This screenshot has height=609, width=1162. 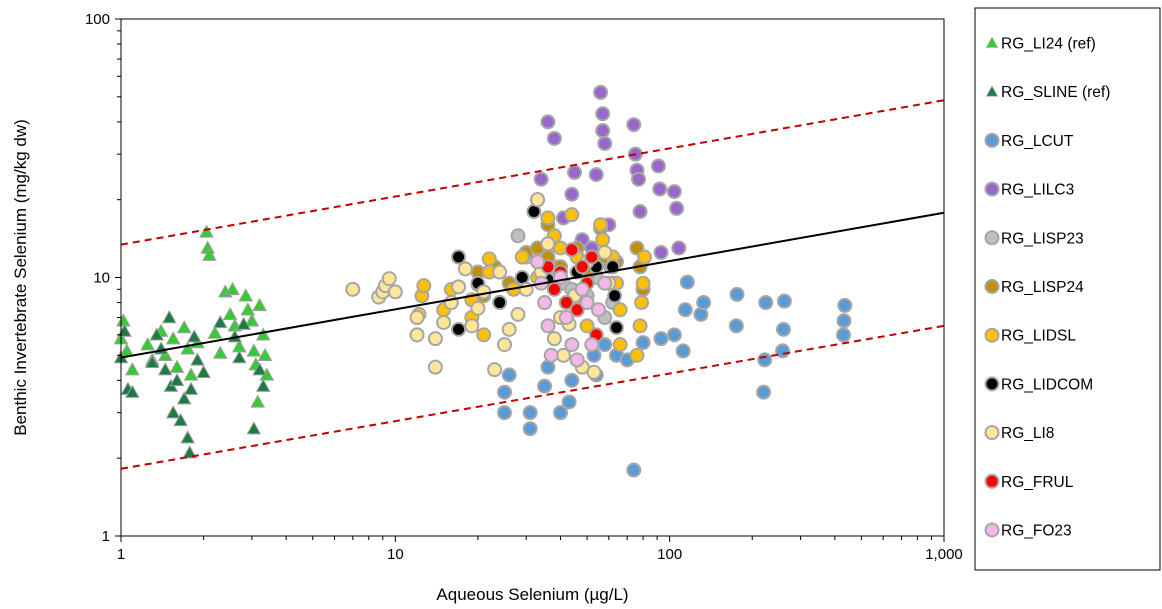 What do you see at coordinates (944, 554) in the screenshot?
I see `x-tick-label: 1,000` at bounding box center [944, 554].